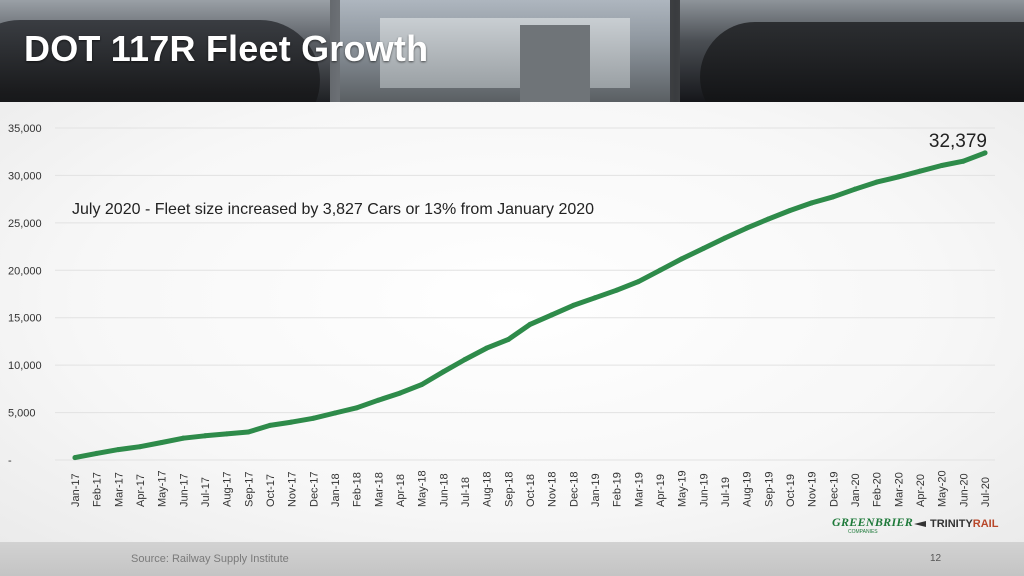 Image resolution: width=1024 pixels, height=576 pixels. What do you see at coordinates (661, 490) in the screenshot?
I see `x-tick-label: Apr-19` at bounding box center [661, 490].